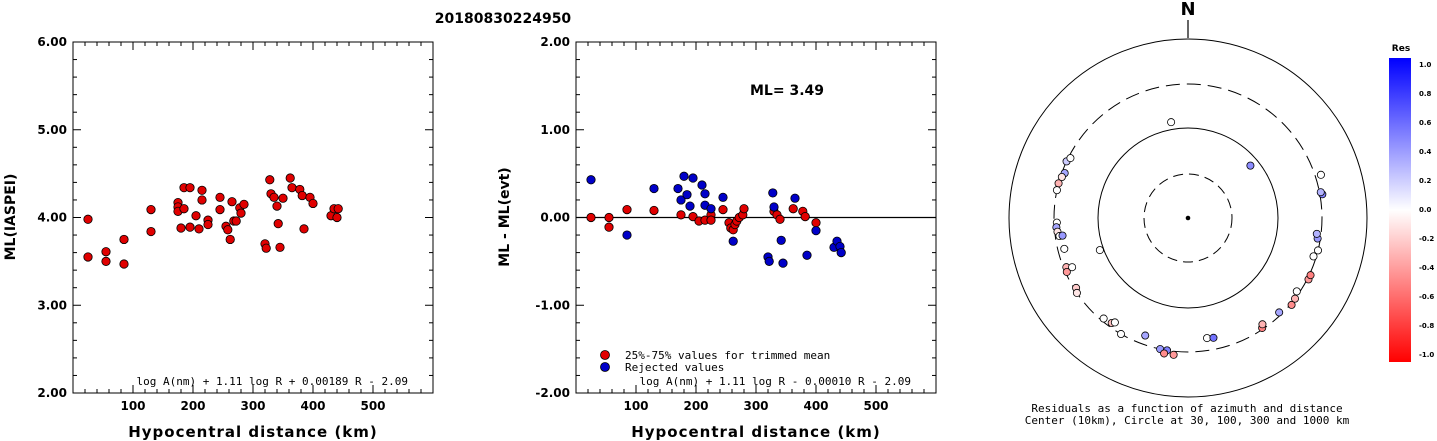  I want to click on colorbar-tick-label: 0.6, so click(1425, 123).